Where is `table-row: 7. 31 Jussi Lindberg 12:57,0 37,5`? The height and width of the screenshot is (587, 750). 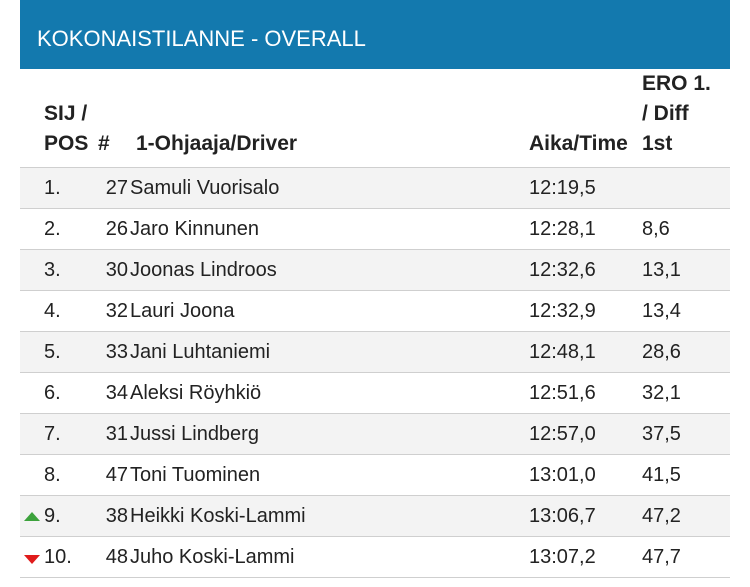
table-row: 7. 31 Jussi Lindberg 12:57,0 37,5 is located at coordinates (375, 434).